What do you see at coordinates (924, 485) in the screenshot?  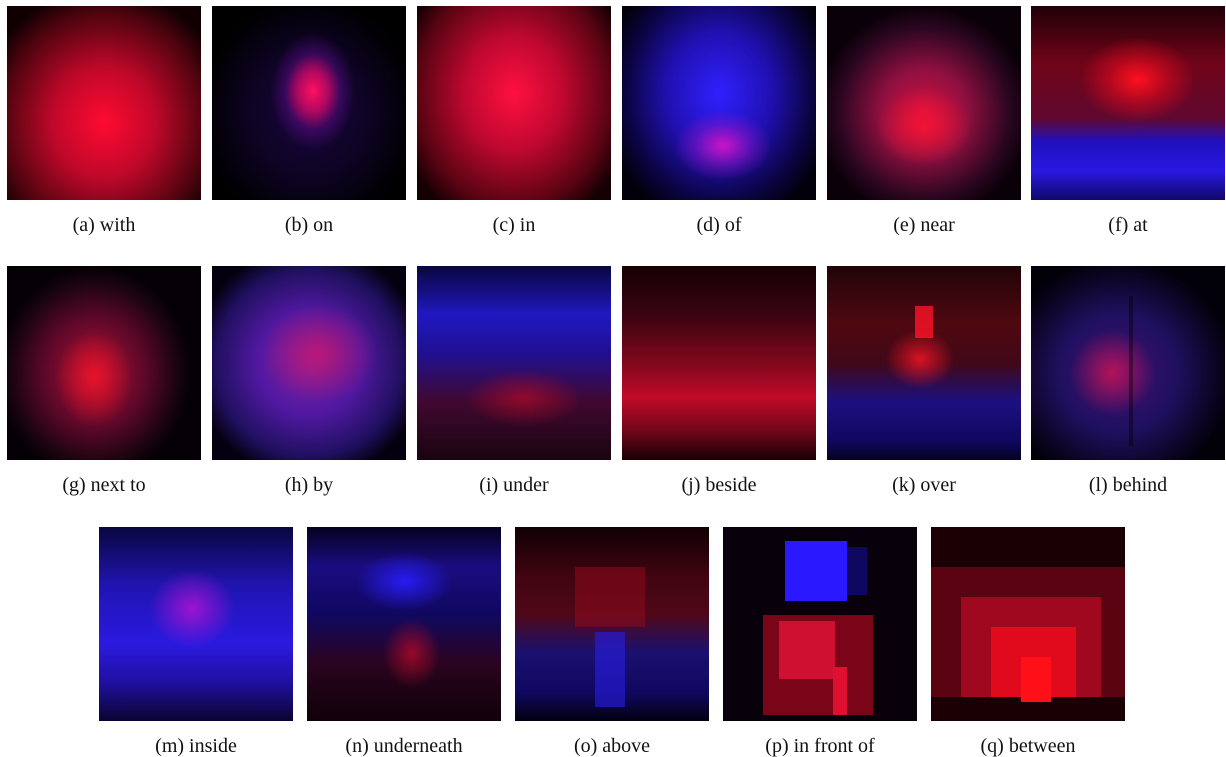 I see `panel-caption: (k) over` at bounding box center [924, 485].